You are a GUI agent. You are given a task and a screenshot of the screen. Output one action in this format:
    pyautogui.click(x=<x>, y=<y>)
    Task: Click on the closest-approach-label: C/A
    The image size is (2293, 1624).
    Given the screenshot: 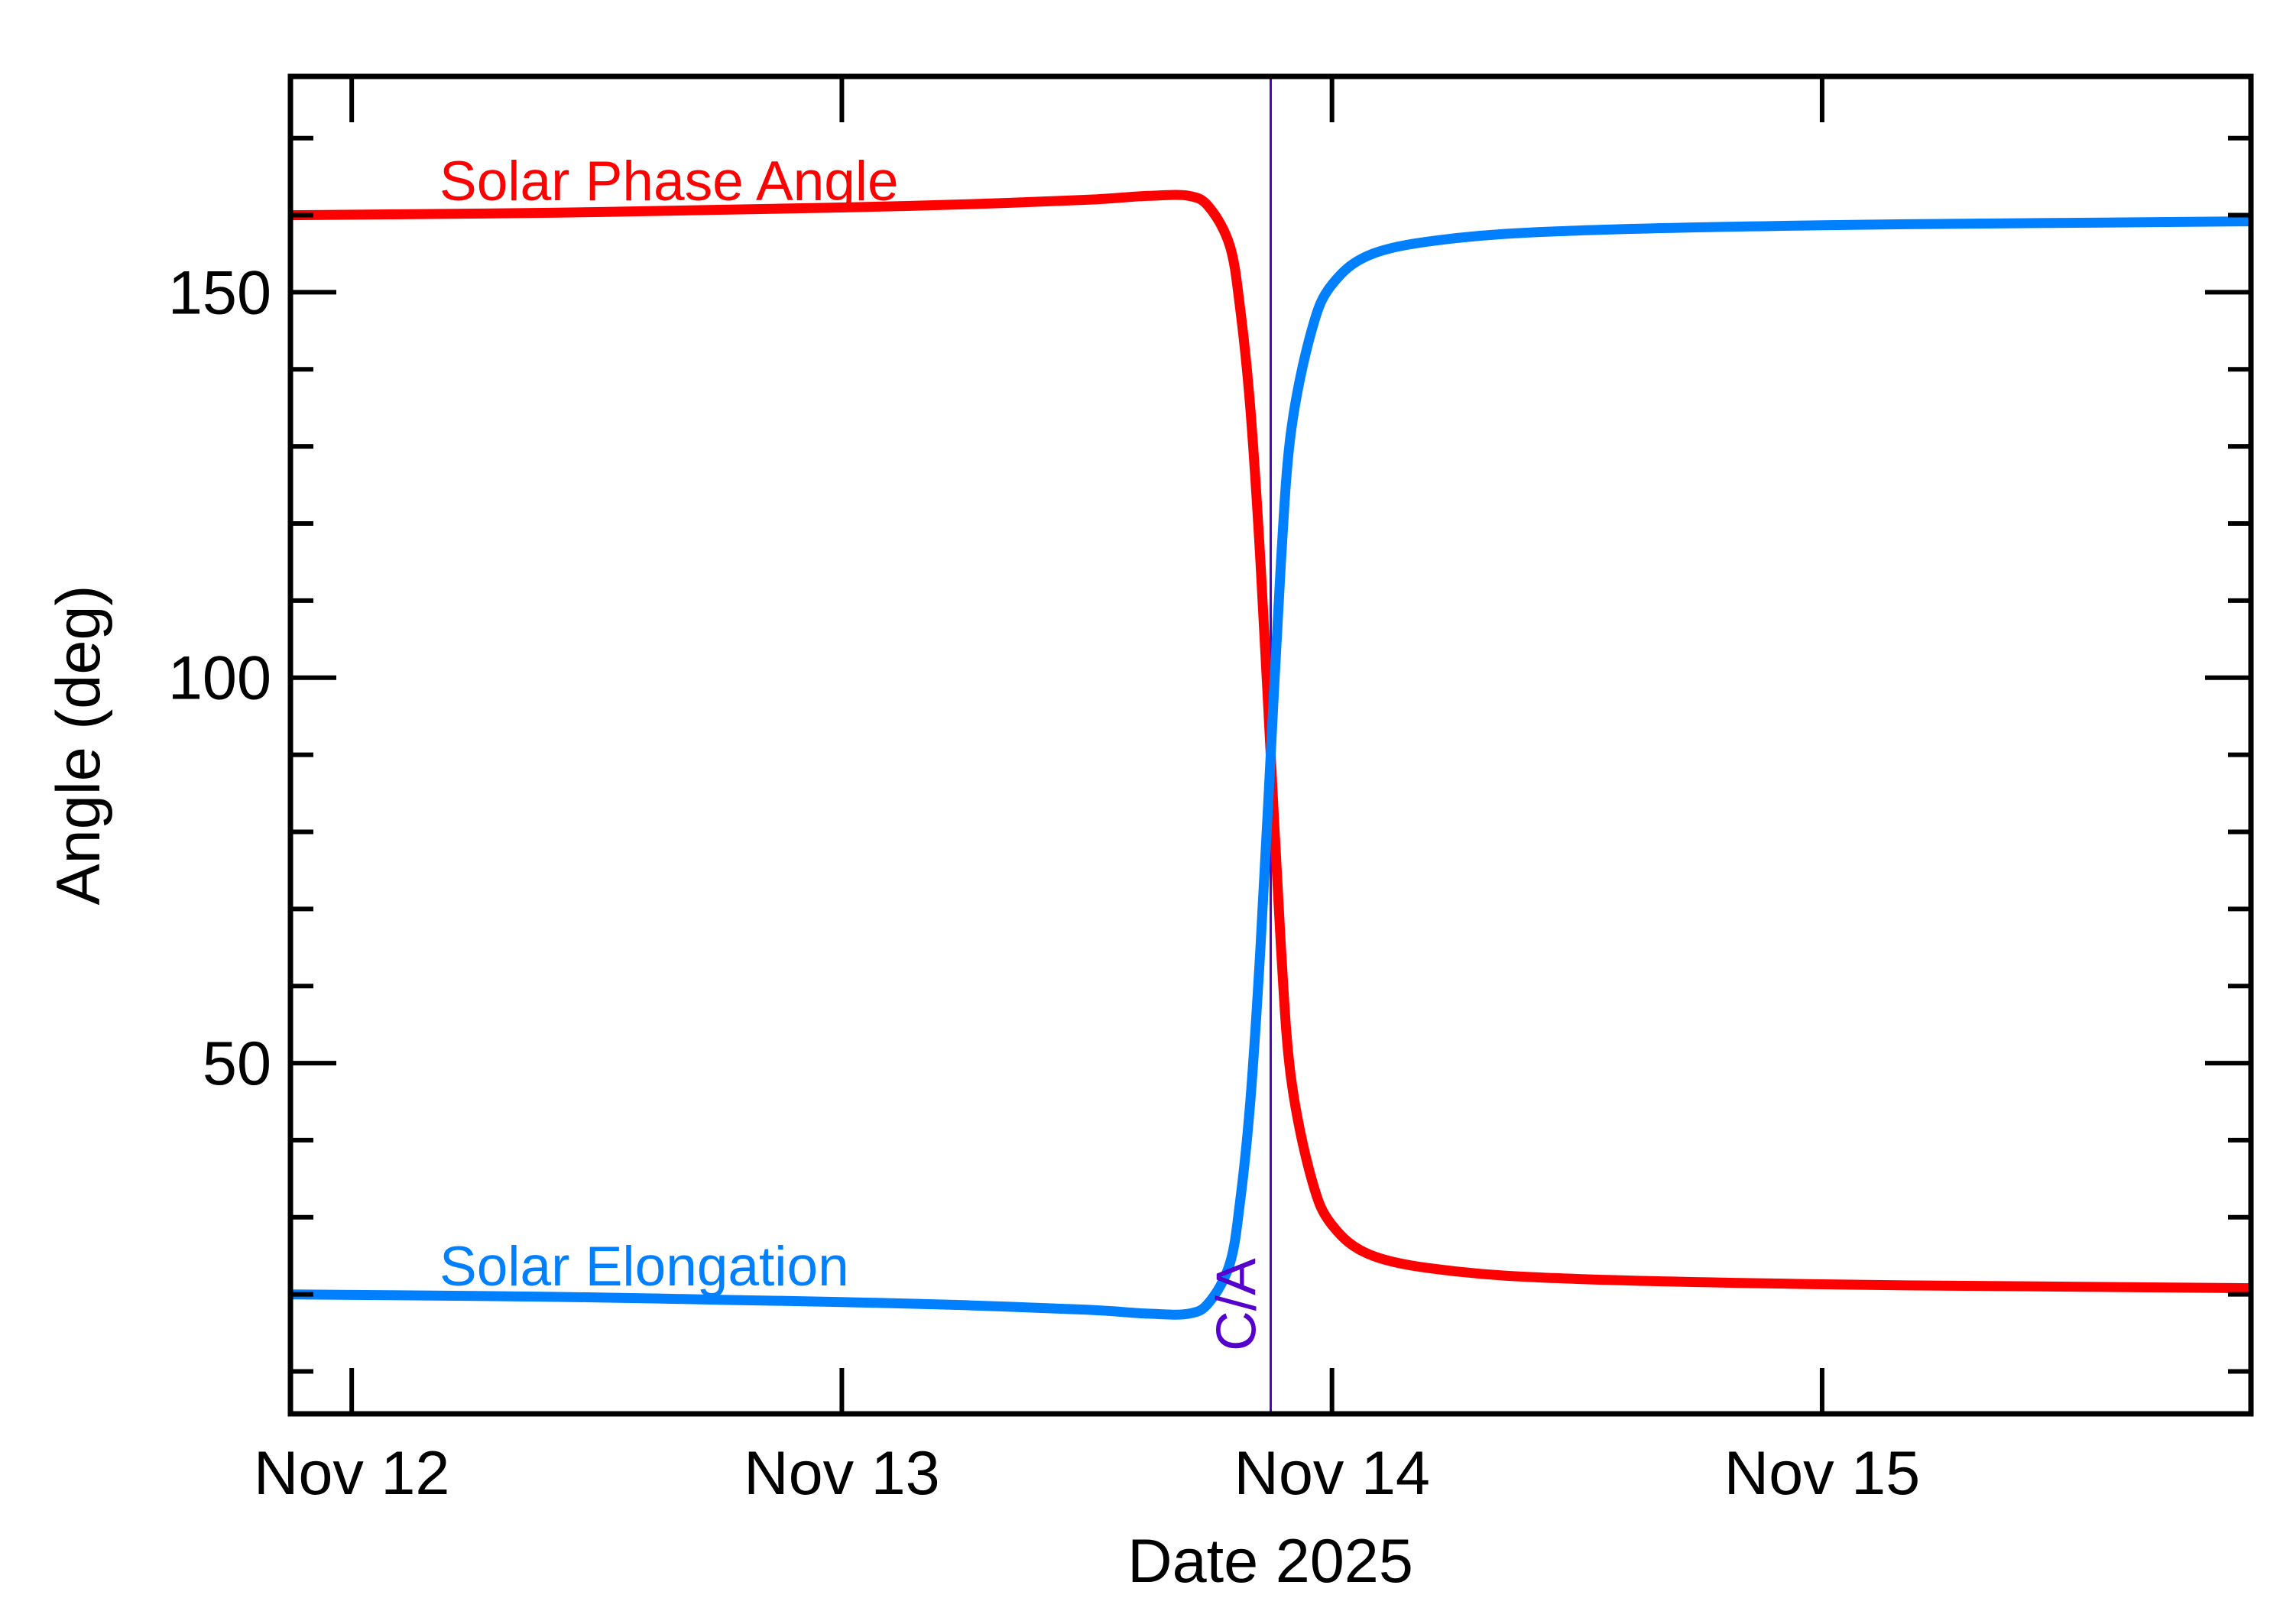 What is the action you would take?
    pyautogui.click(x=1237, y=1304)
    